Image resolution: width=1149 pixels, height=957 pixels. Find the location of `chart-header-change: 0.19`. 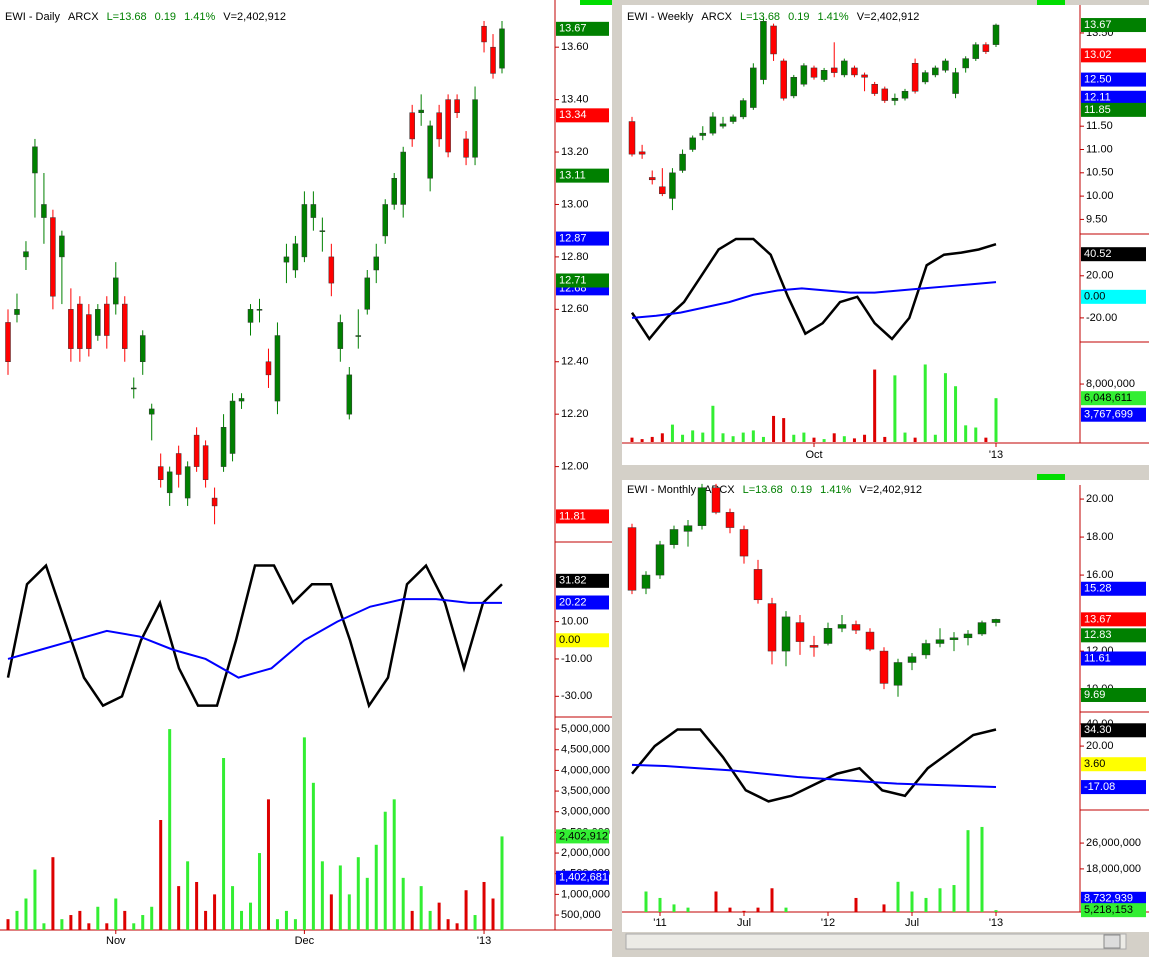

chart-header-change: 0.19 is located at coordinates (165, 17).